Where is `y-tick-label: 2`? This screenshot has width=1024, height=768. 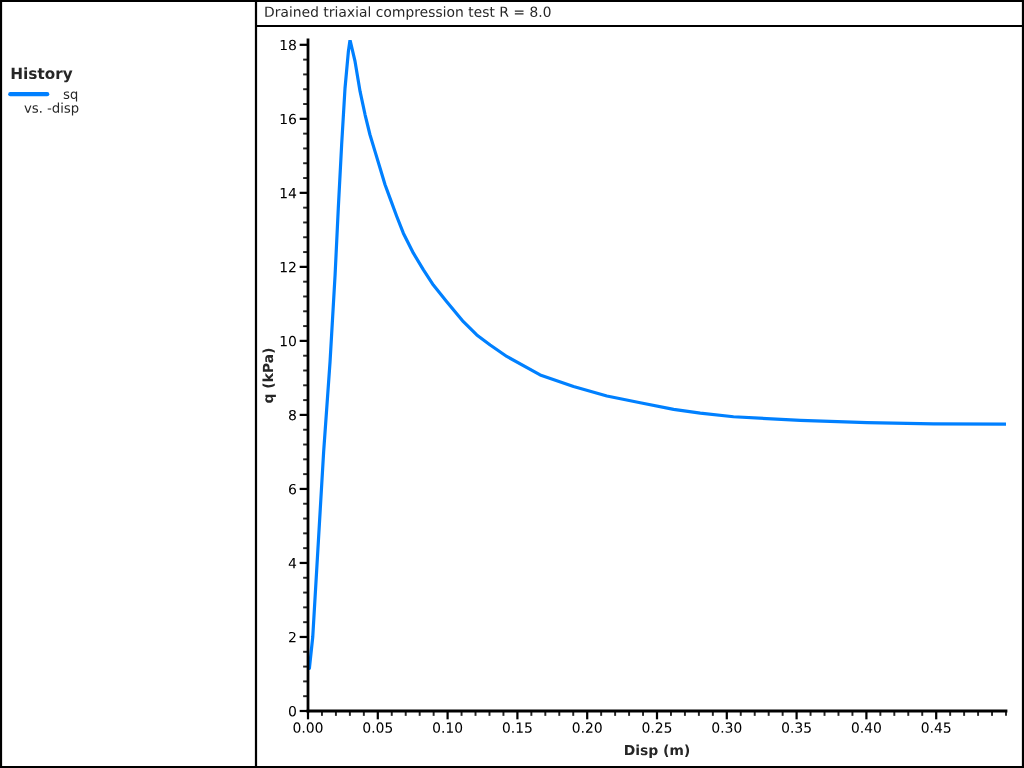
y-tick-label: 2 is located at coordinates (292, 637).